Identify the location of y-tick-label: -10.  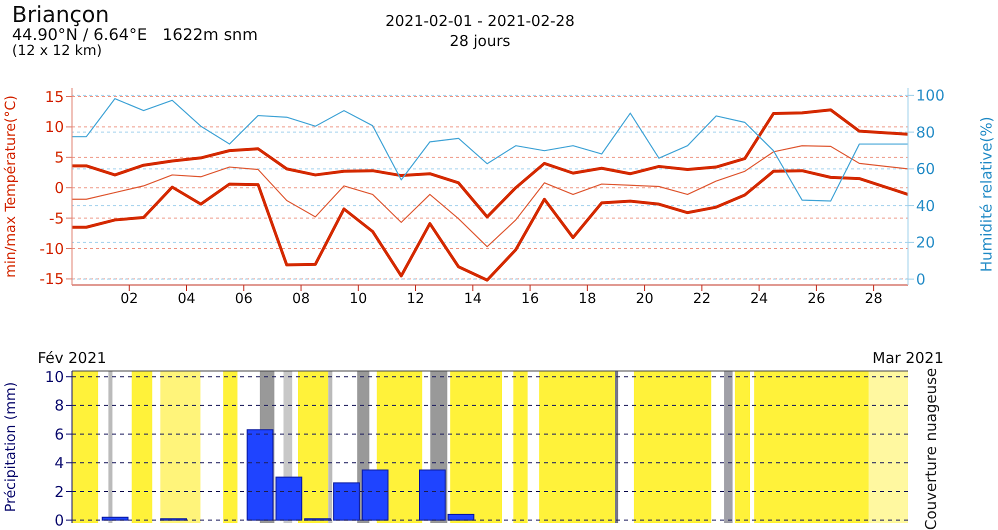
(52, 249).